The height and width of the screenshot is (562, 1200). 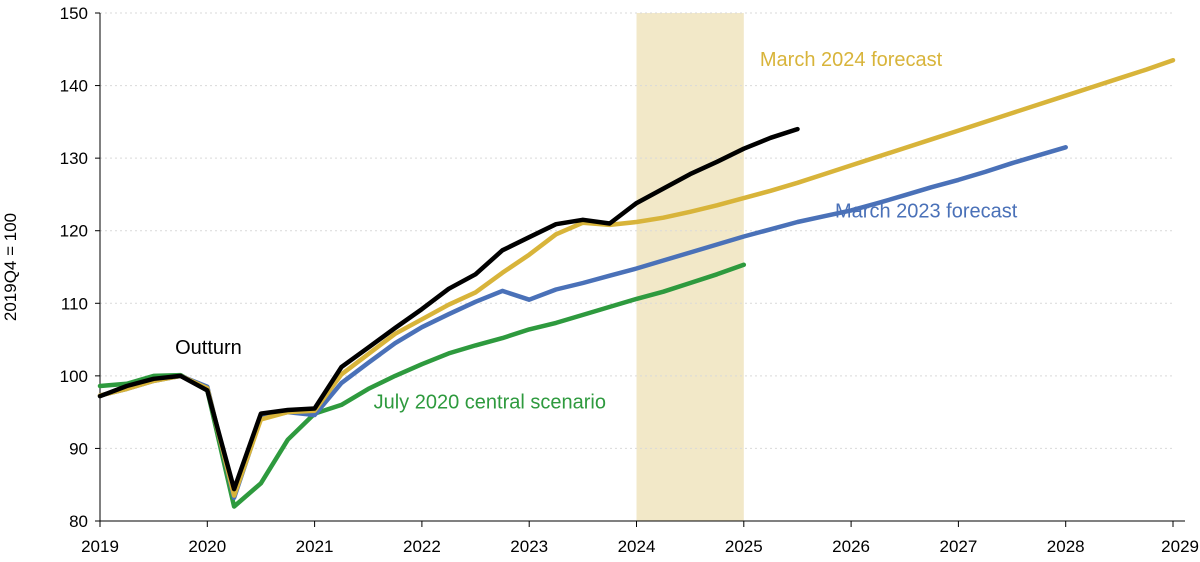 What do you see at coordinates (208, 348) in the screenshot?
I see `series-label-outturn: Outturn` at bounding box center [208, 348].